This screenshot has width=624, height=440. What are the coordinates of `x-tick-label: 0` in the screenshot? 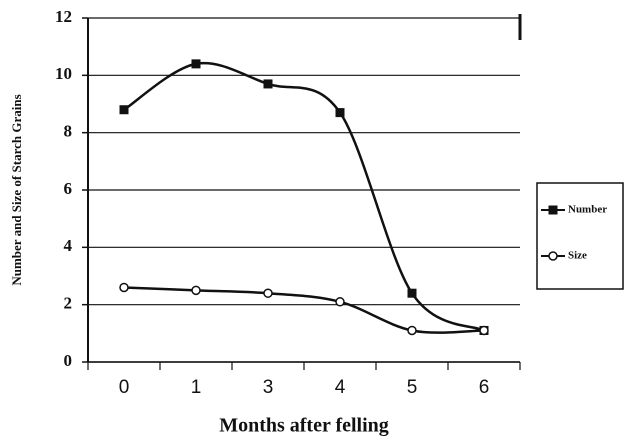 It's located at (124, 387).